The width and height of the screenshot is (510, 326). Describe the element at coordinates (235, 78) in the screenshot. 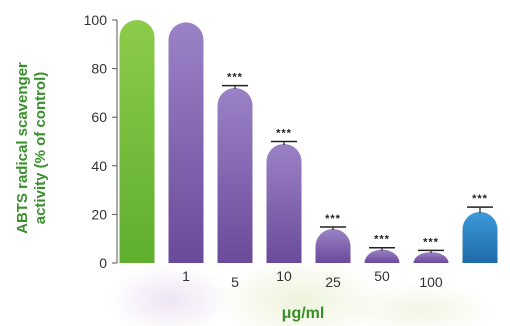

I see `significance-label-2: ***` at that location.